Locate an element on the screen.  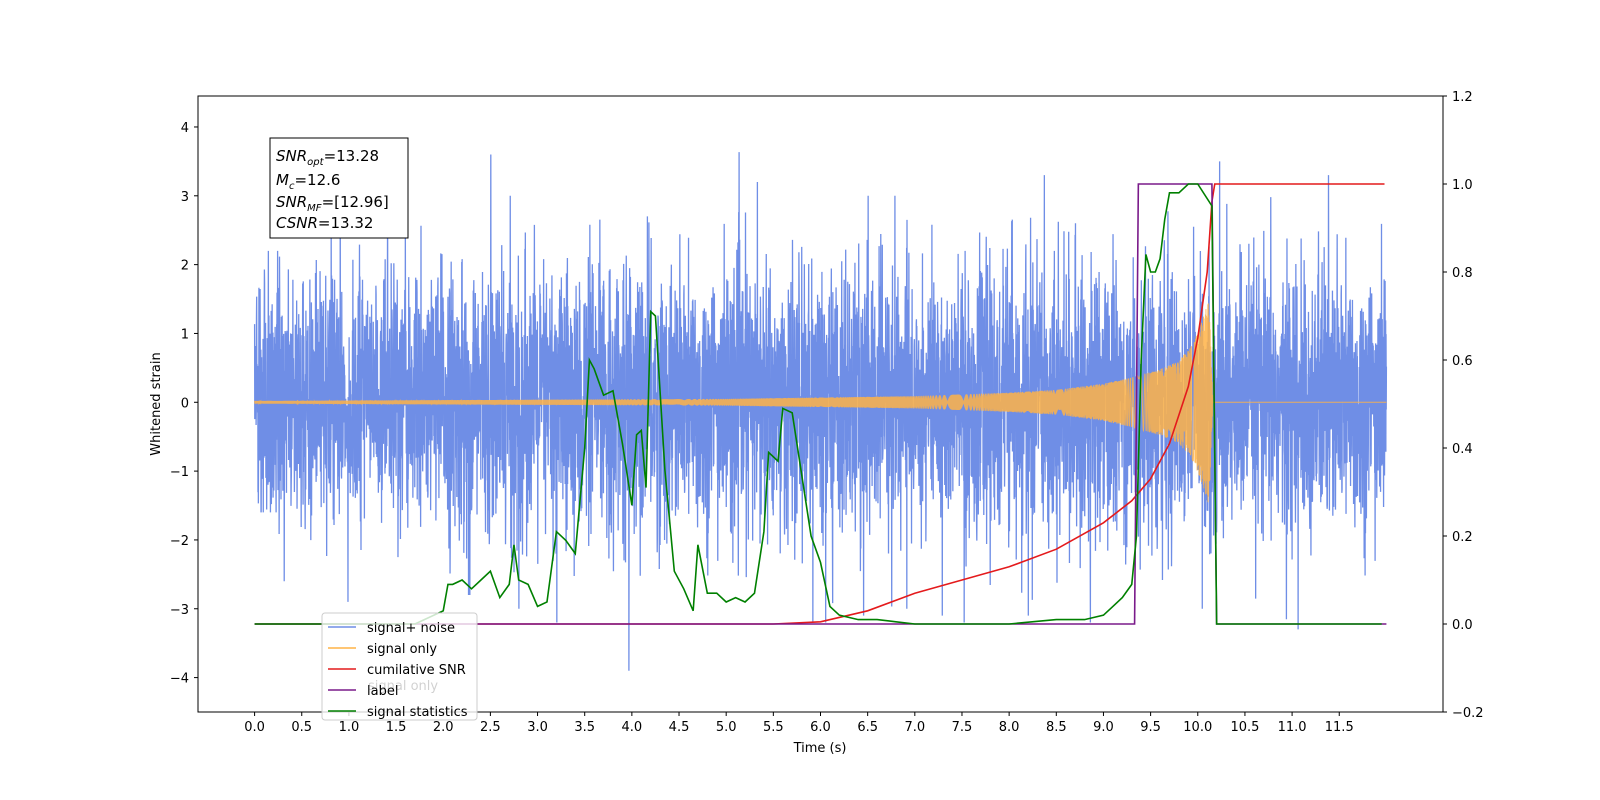
x-tick-label: 1.0 is located at coordinates (349, 727).